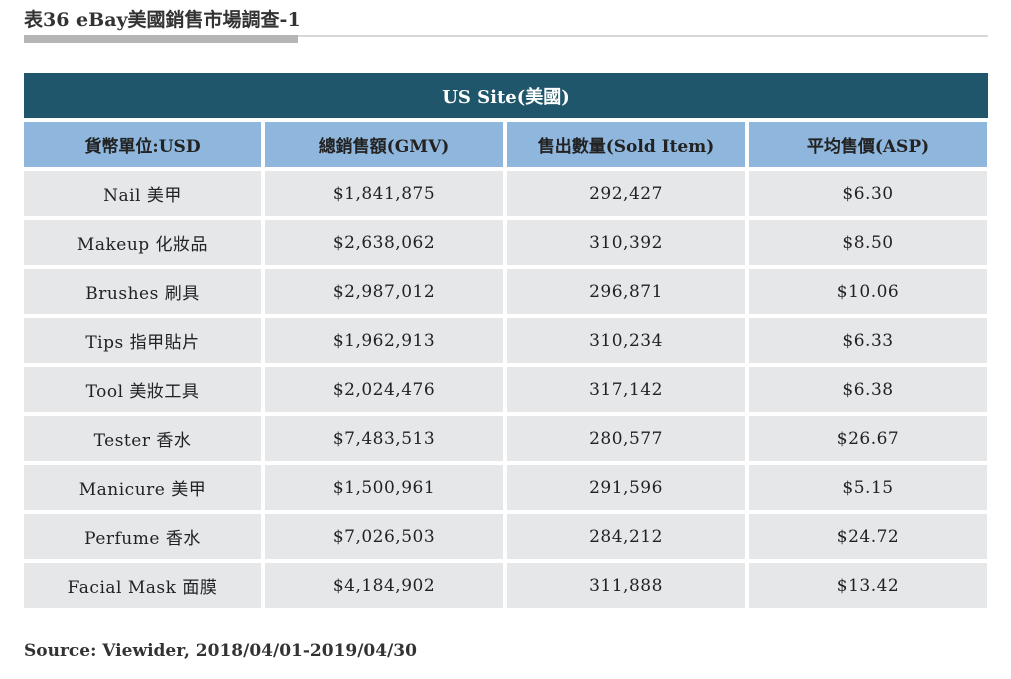 Image resolution: width=1011 pixels, height=679 pixels. I want to click on site-header: US Site(美國), so click(506, 95).